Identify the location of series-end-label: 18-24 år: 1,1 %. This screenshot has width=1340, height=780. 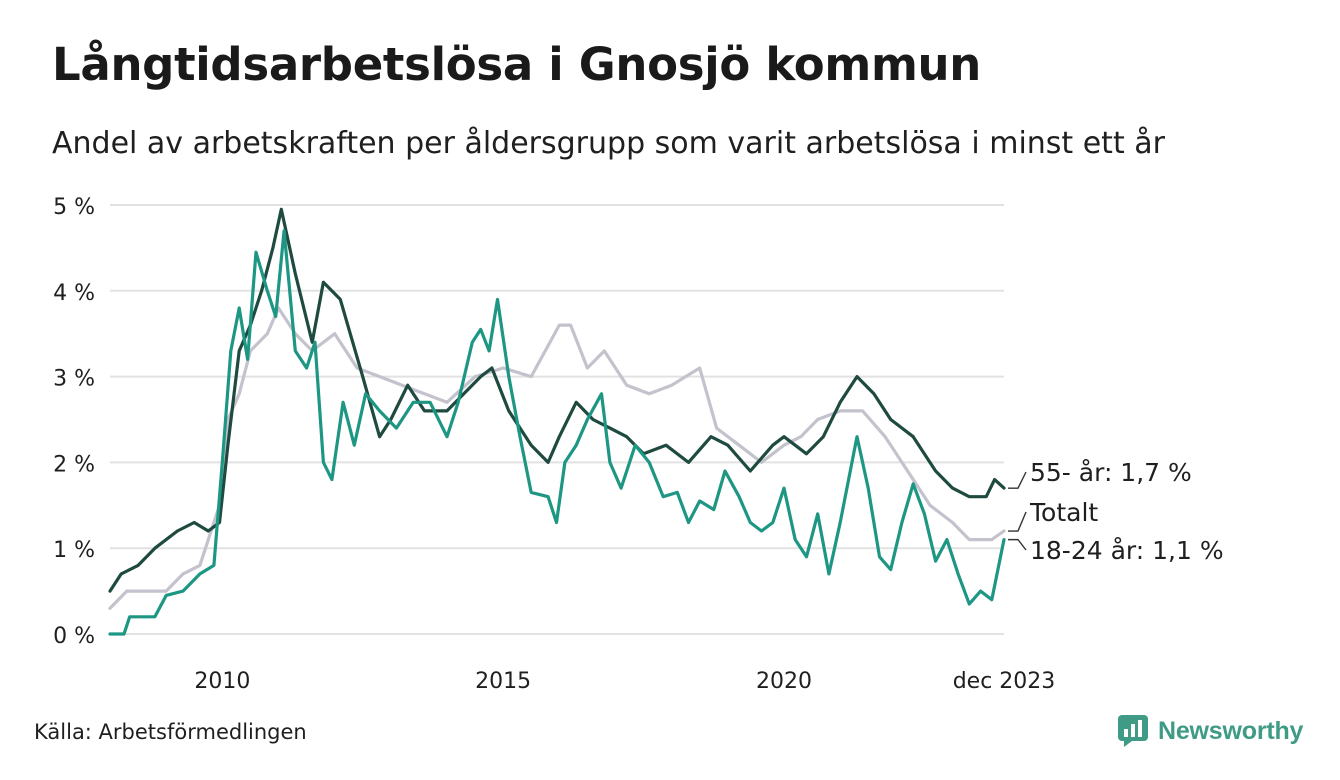
(1127, 550).